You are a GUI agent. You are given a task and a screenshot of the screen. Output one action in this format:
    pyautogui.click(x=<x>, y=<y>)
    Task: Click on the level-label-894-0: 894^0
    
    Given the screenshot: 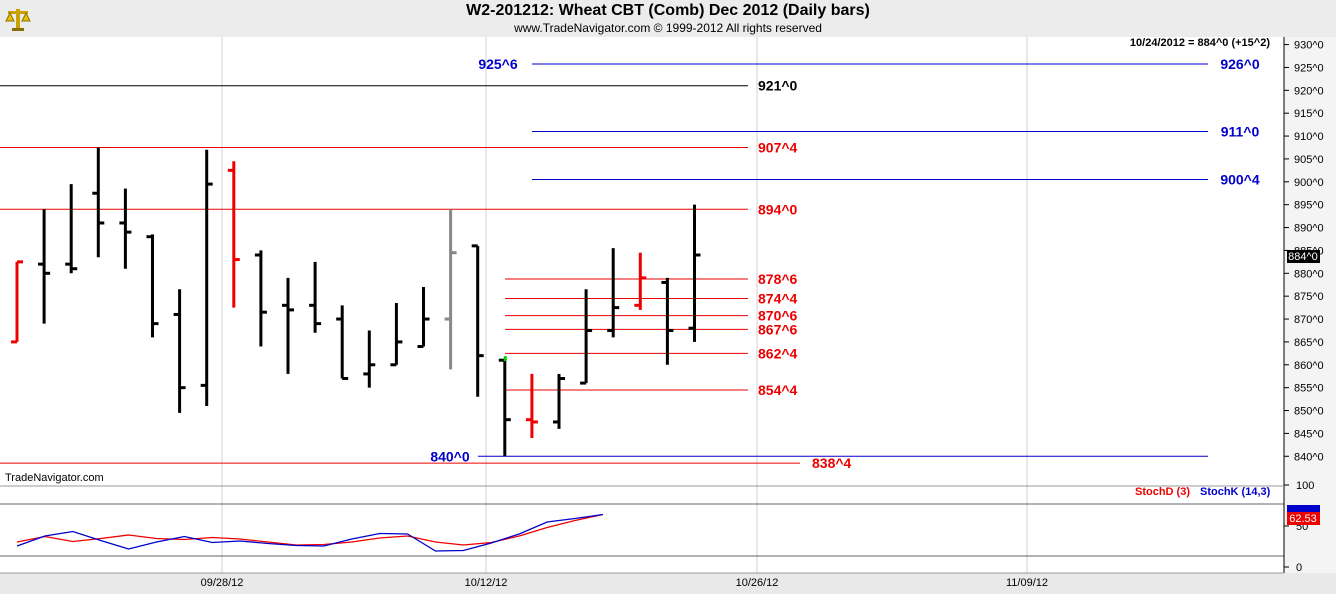 What is the action you would take?
    pyautogui.click(x=778, y=209)
    